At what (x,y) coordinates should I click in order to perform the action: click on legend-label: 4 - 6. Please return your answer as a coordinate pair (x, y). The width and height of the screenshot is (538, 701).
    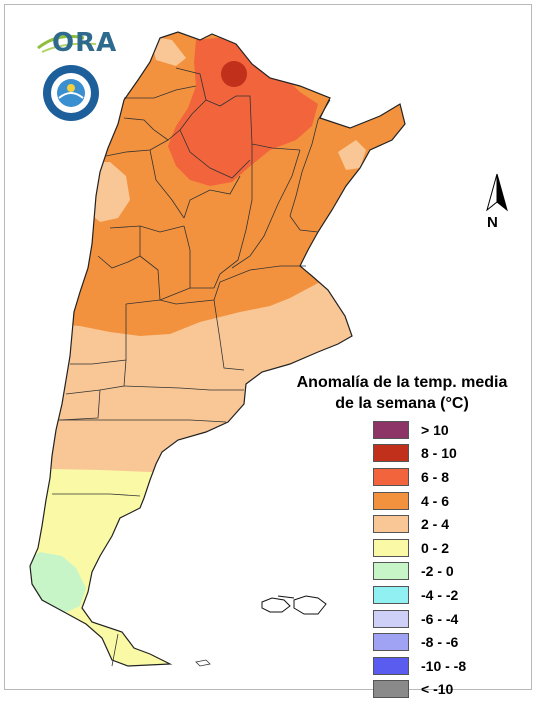
    Looking at the image, I should click on (435, 500).